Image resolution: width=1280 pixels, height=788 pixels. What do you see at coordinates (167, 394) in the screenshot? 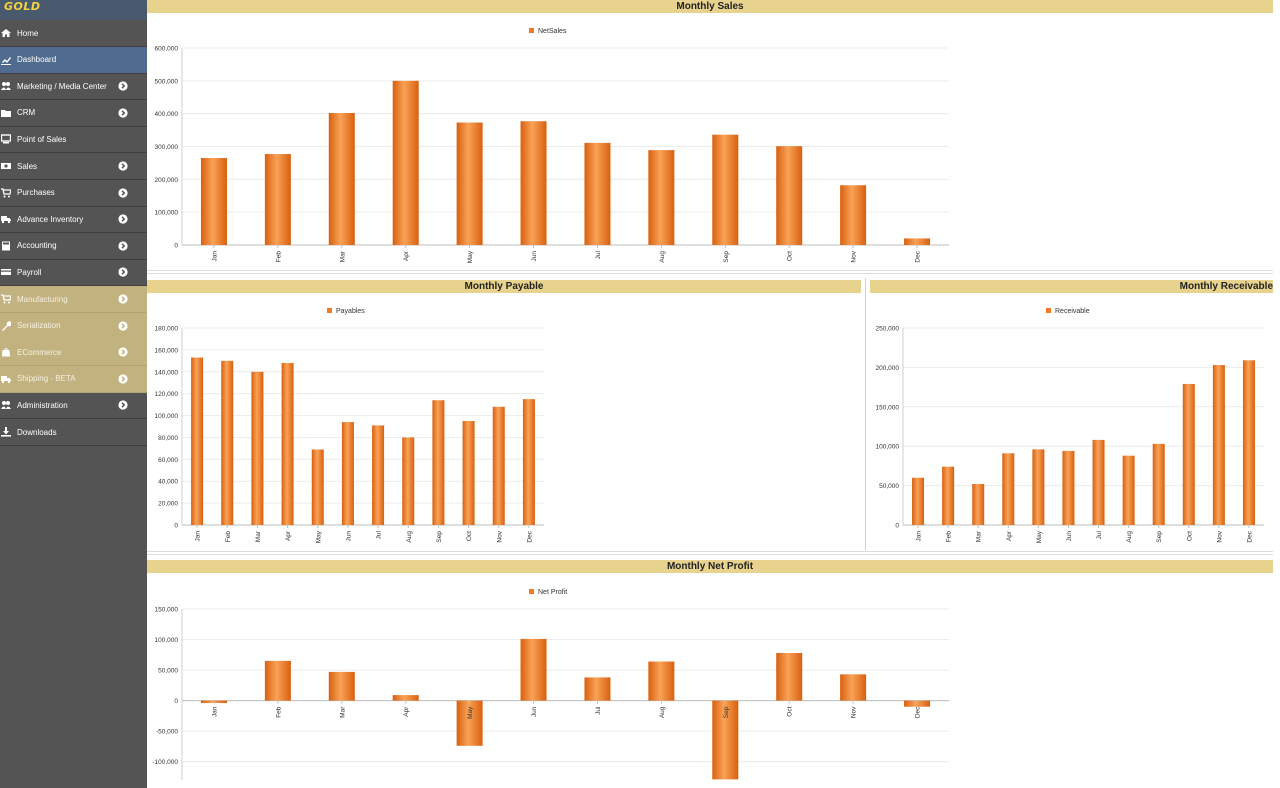
I see `y-tick-label: 120,000` at bounding box center [167, 394].